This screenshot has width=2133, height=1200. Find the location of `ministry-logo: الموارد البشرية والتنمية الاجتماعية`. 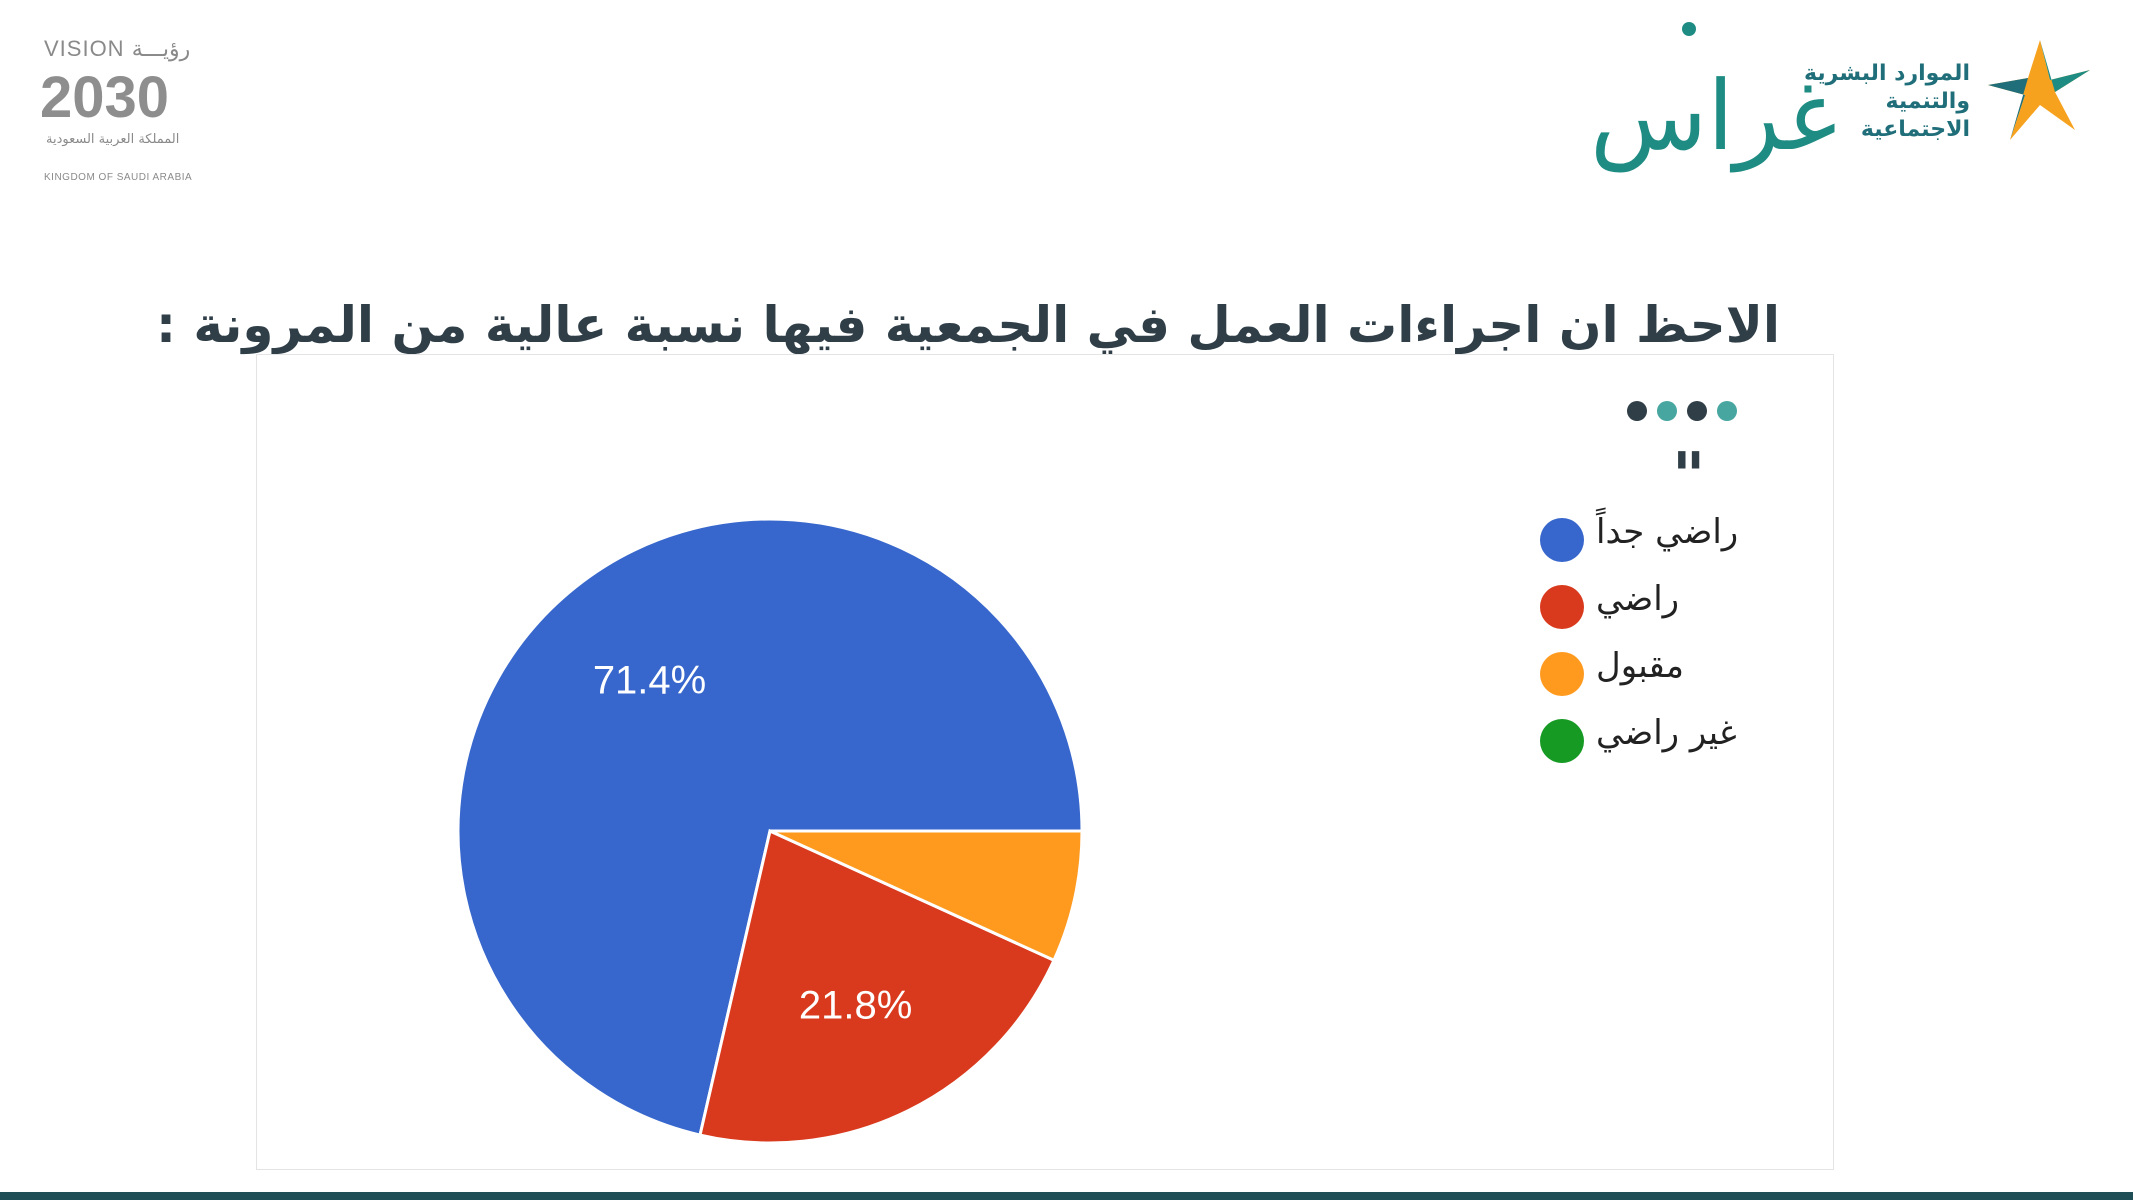

ministry-logo: الموارد البشرية والتنمية الاجتماعية is located at coordinates (1945, 90).